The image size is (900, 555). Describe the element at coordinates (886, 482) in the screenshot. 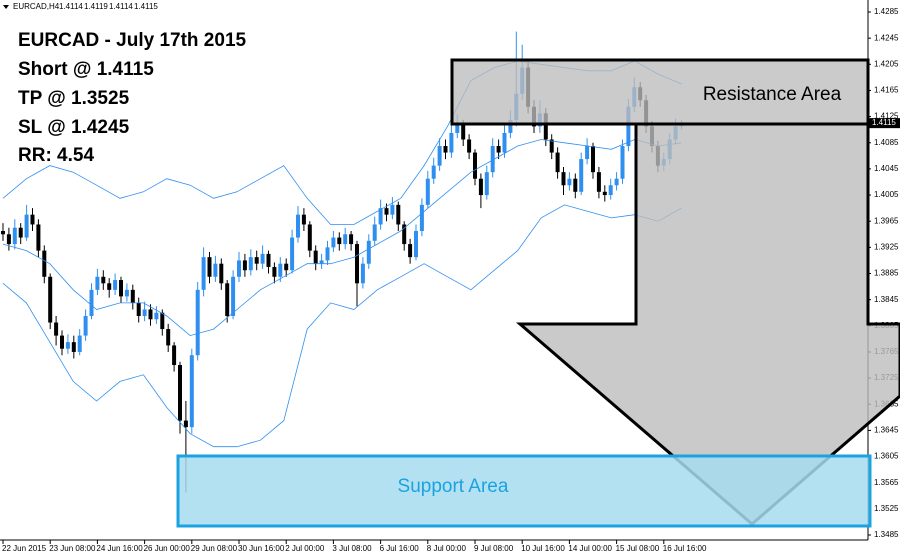

I see `y-tick-label: 1.3565` at that location.